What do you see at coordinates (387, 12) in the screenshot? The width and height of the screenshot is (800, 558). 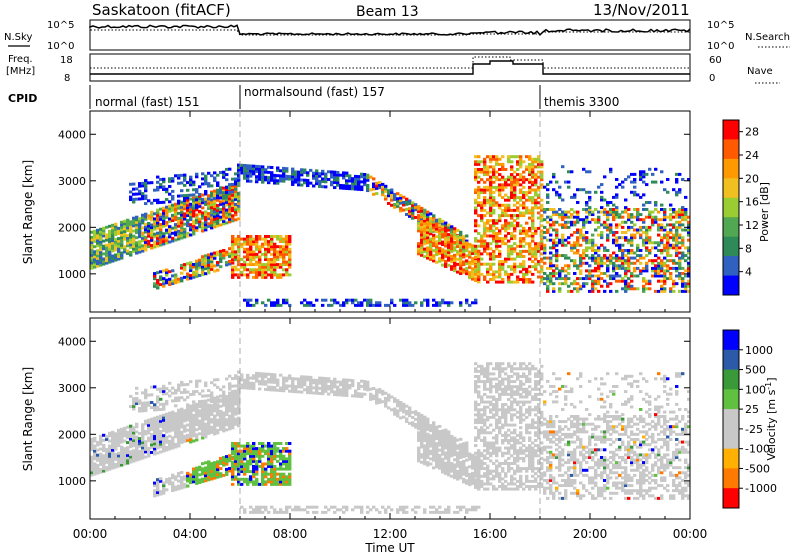 I see `beam-title: Beam 13` at bounding box center [387, 12].